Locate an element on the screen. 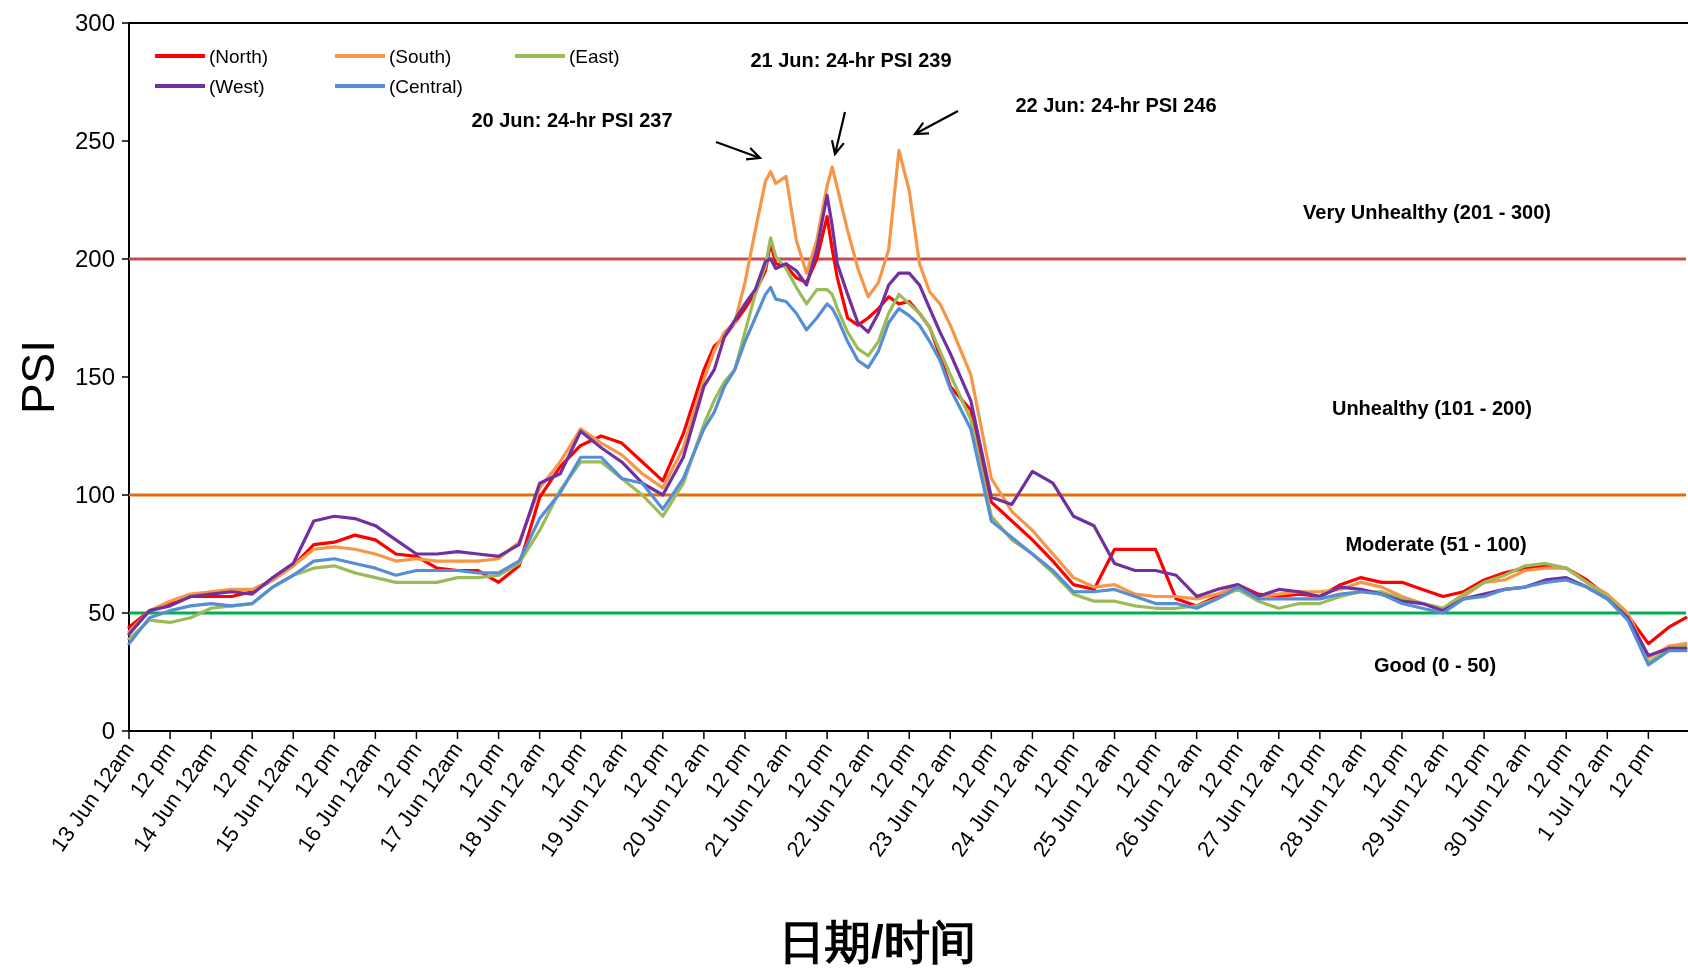  legend-label: (East) is located at coordinates (594, 56).